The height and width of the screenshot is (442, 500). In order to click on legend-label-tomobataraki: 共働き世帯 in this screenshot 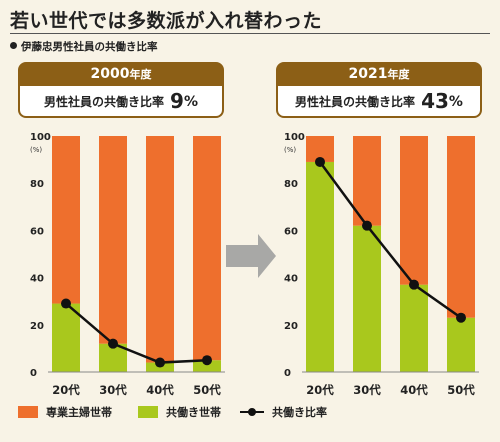, I will do `click(193, 412)`.